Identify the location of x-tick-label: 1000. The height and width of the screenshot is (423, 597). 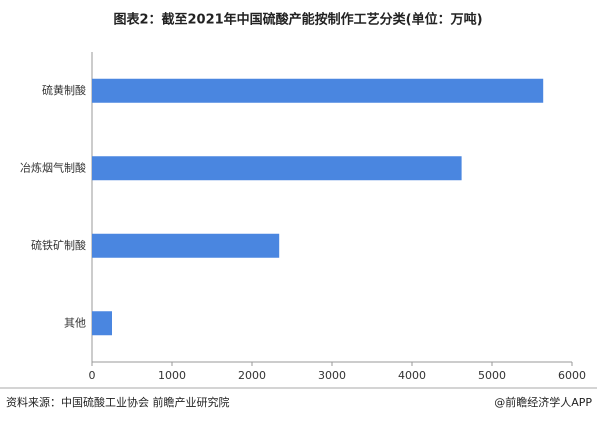
(172, 375).